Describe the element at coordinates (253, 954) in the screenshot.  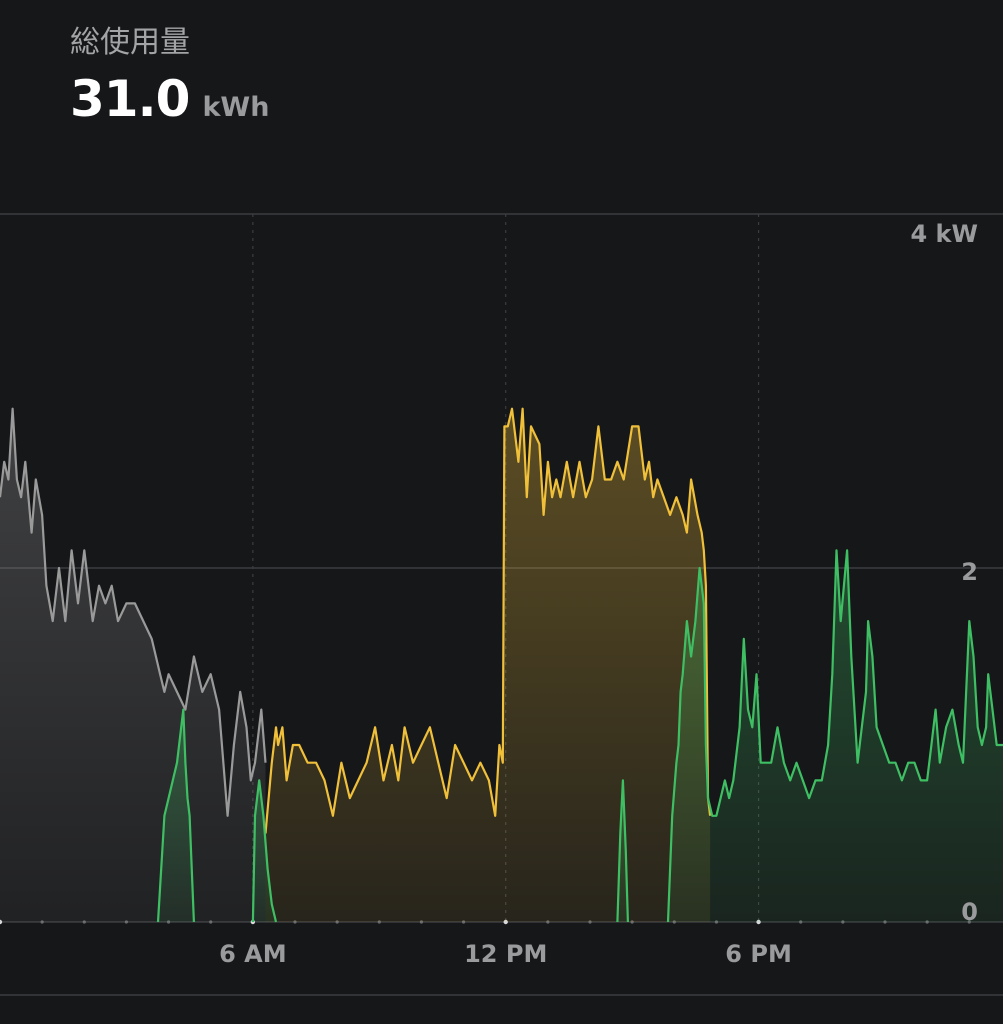
I see `x-tick-label: 6 AM` at that location.